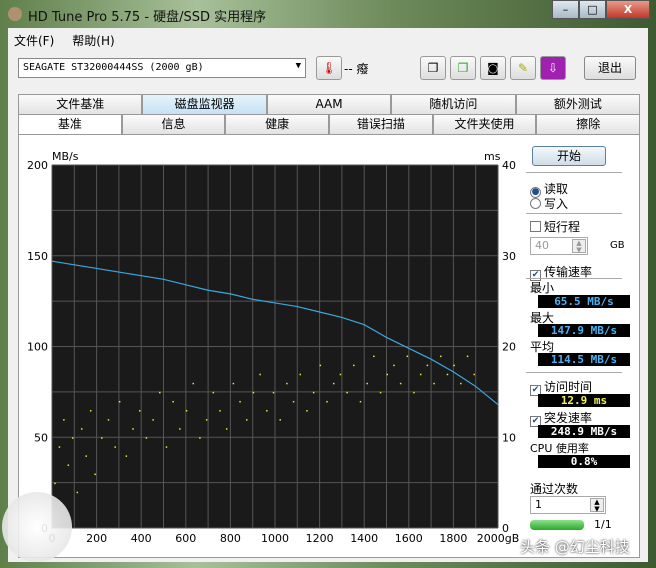 The height and width of the screenshot is (568, 656). I want to click on write-radio: 写入, so click(549, 203).